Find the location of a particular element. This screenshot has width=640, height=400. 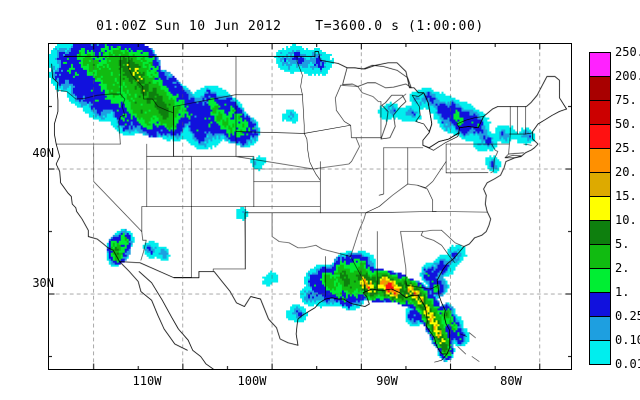

colorbar-label: 5. is located at coordinates (622, 244).